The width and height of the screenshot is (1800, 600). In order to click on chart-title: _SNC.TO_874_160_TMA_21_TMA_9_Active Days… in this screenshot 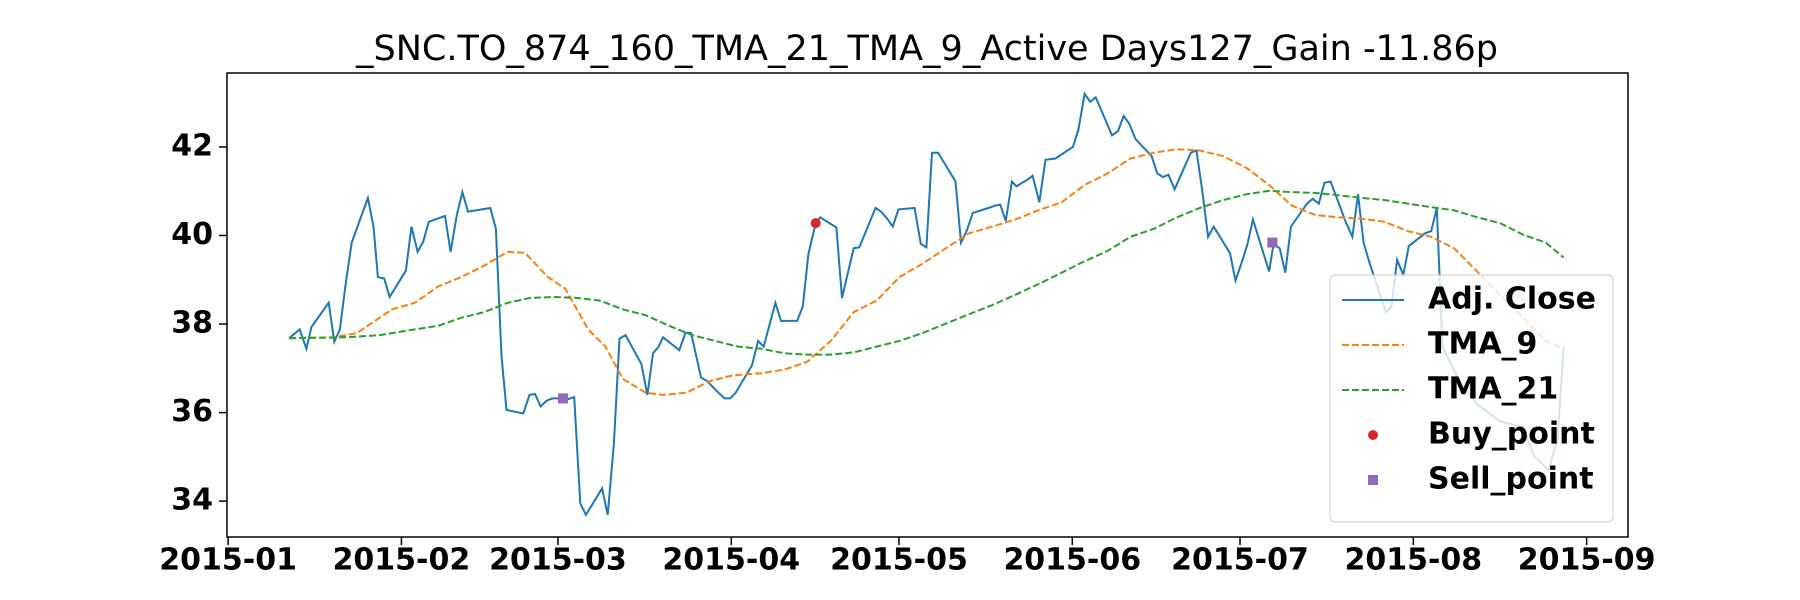, I will do `click(926, 49)`.